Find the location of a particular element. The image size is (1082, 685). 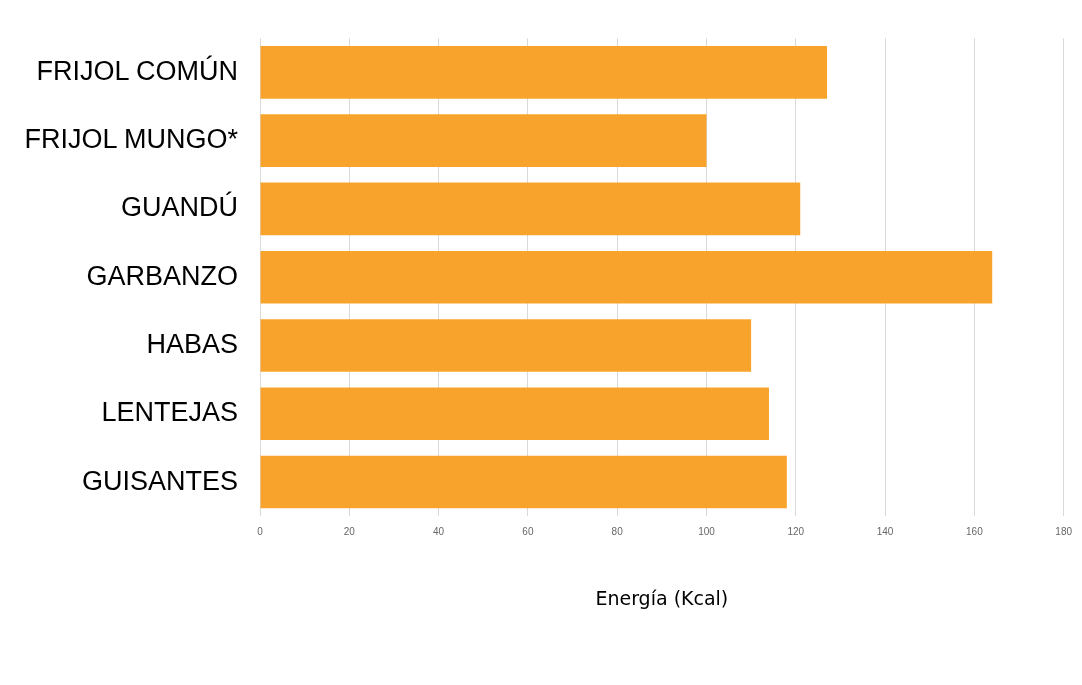

x-tick-label: 40 is located at coordinates (439, 531).